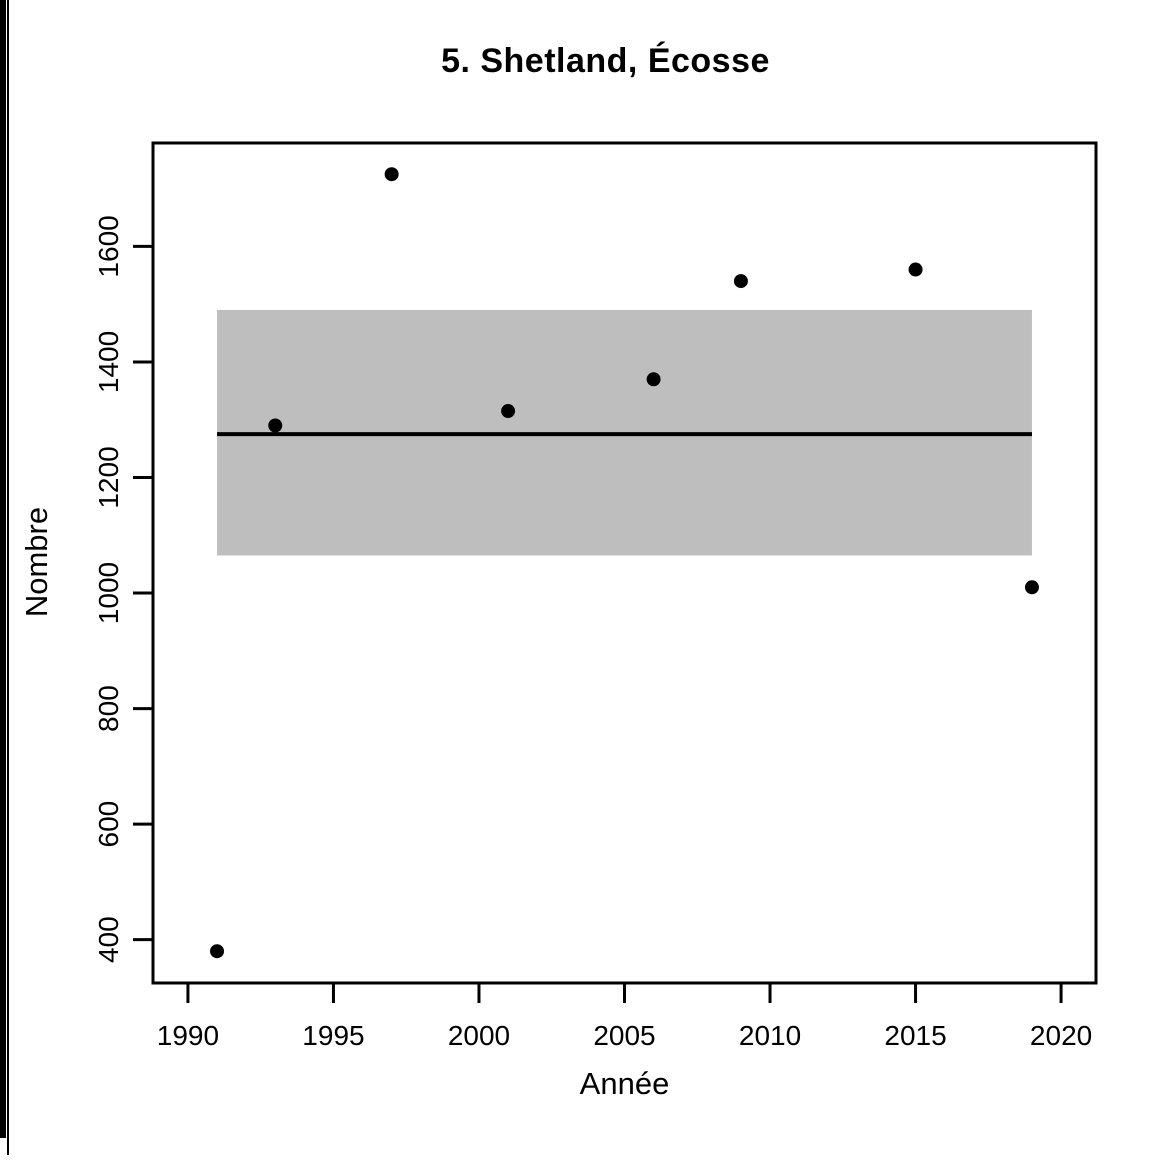  I want to click on x-tick-label: 2015, so click(915, 1035).